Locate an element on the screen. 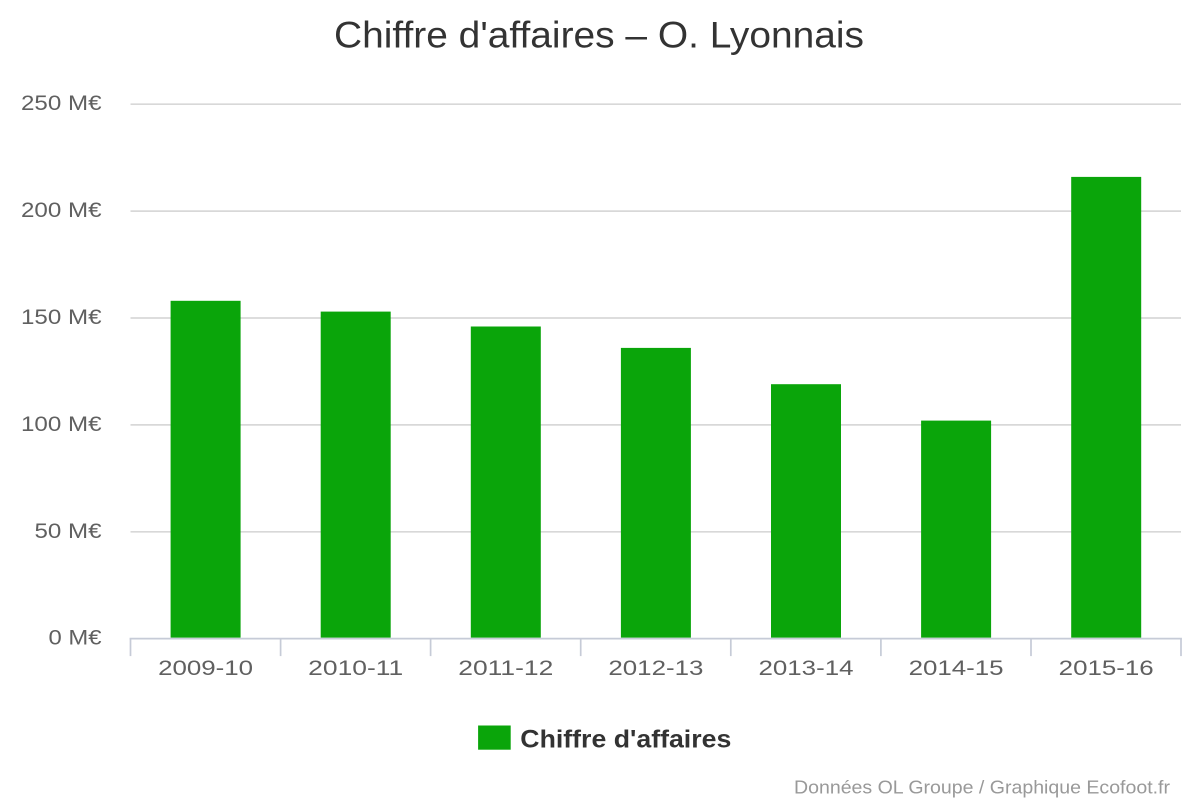 The width and height of the screenshot is (1200, 800). svg-text: 50 M€ is located at coordinates (68, 531).